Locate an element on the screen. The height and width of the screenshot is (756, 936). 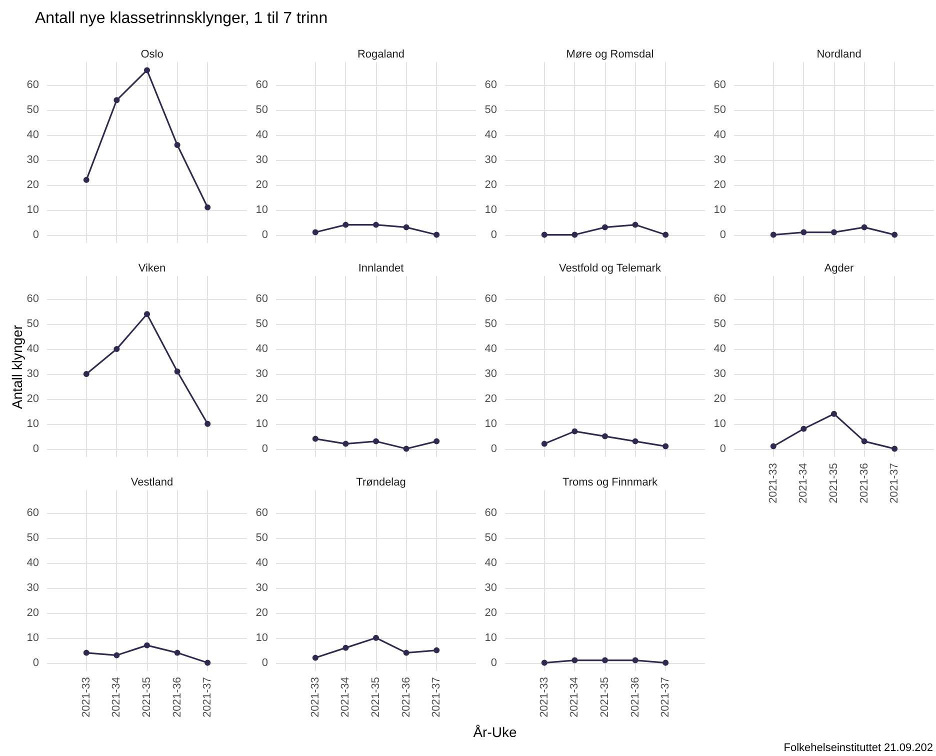
chart-title: Agder is located at coordinates (839, 268).